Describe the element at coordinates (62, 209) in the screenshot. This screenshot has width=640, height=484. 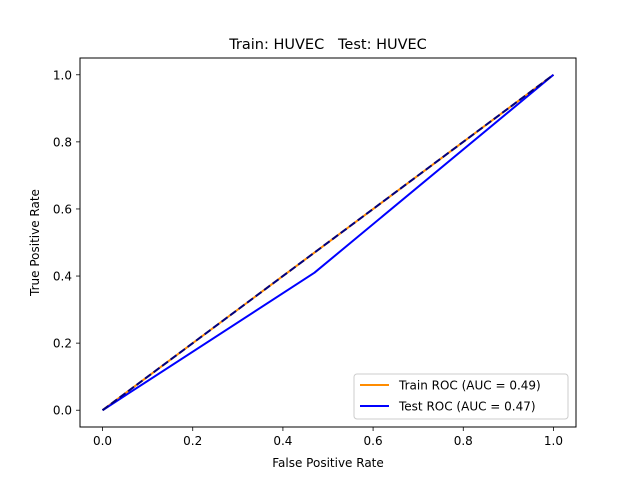
I see `y-tick-label: 0.6` at that location.